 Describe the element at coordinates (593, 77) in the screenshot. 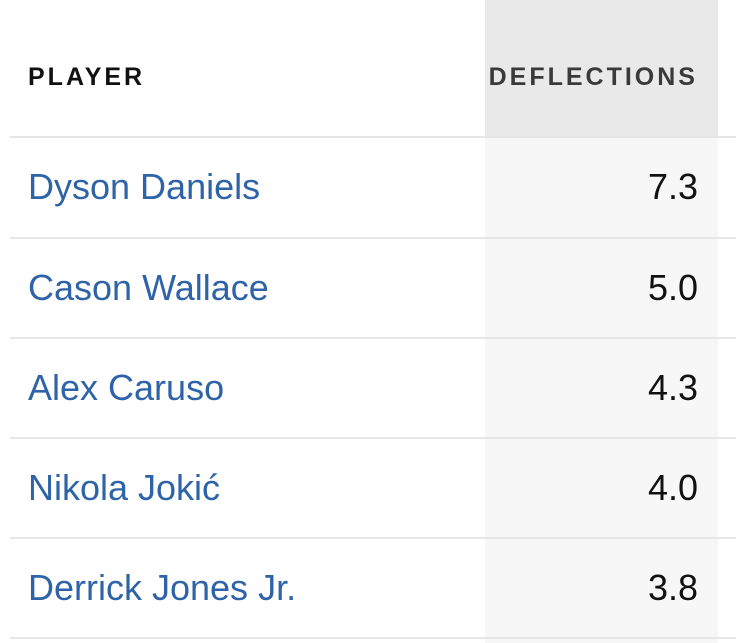

I see `column-header-deflections: DEFLECTIONS` at that location.